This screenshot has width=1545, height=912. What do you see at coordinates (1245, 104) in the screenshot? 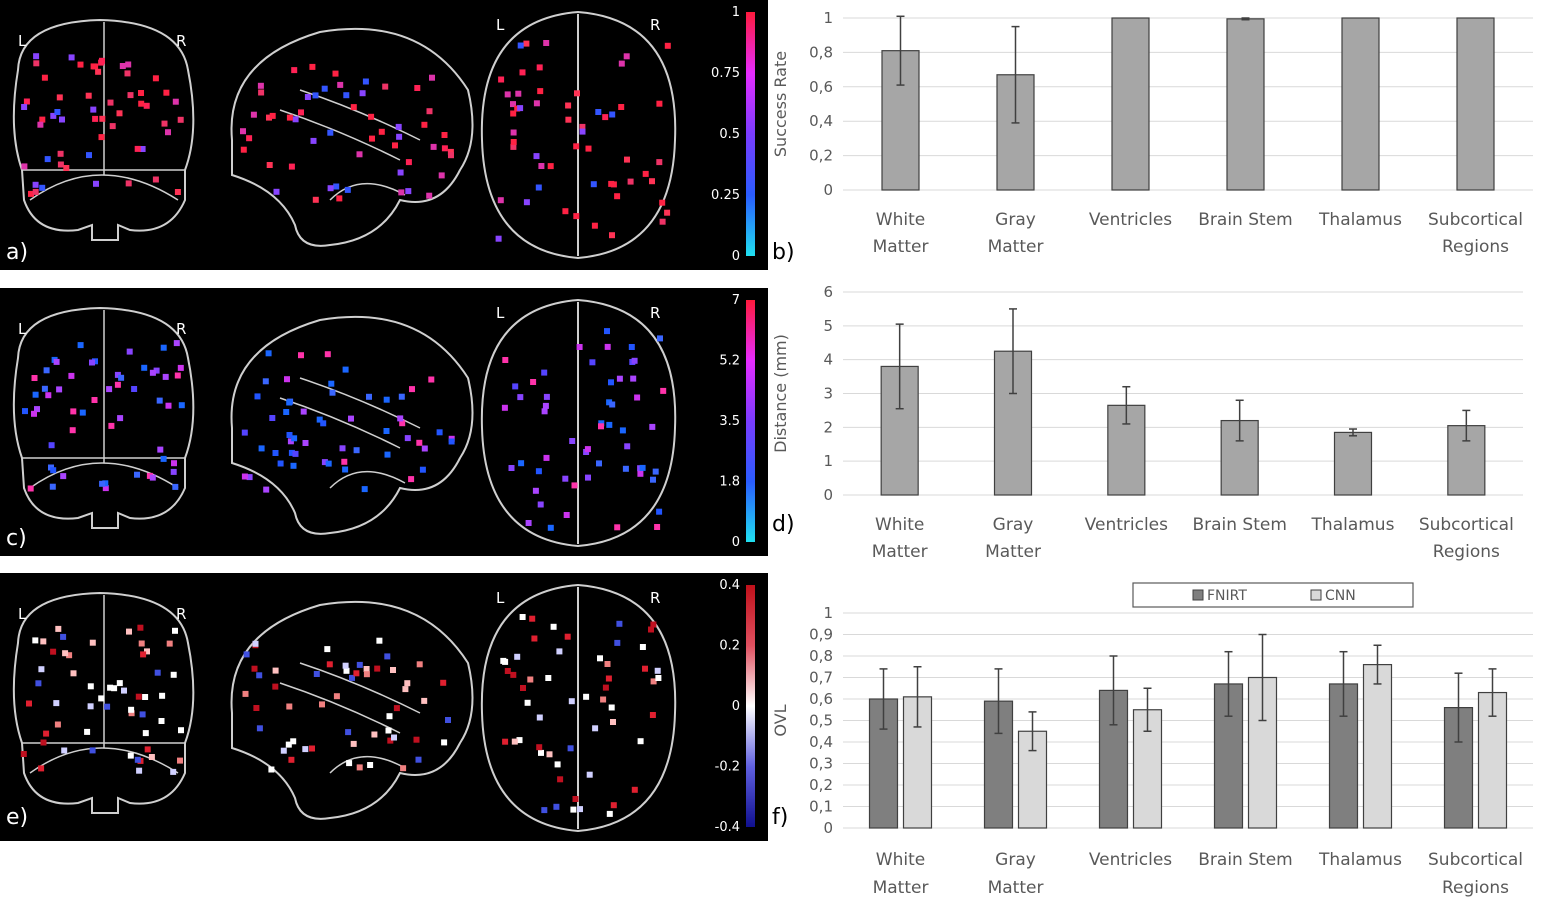
I see `bar` at bounding box center [1245, 104].